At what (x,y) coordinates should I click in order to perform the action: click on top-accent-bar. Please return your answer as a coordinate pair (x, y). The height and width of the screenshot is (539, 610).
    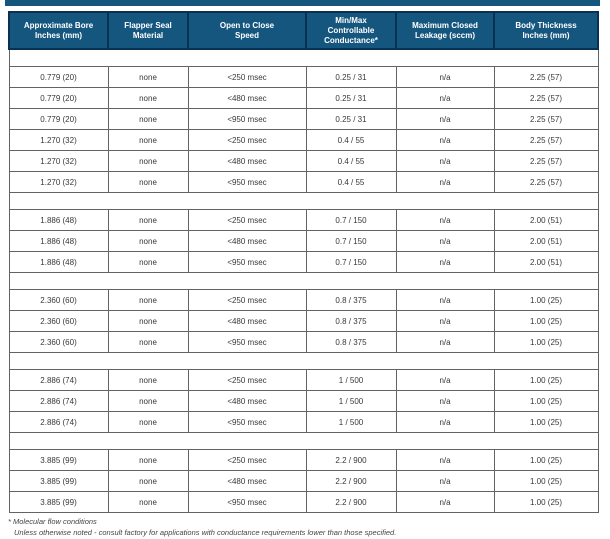
    Looking at the image, I should click on (302, 3).